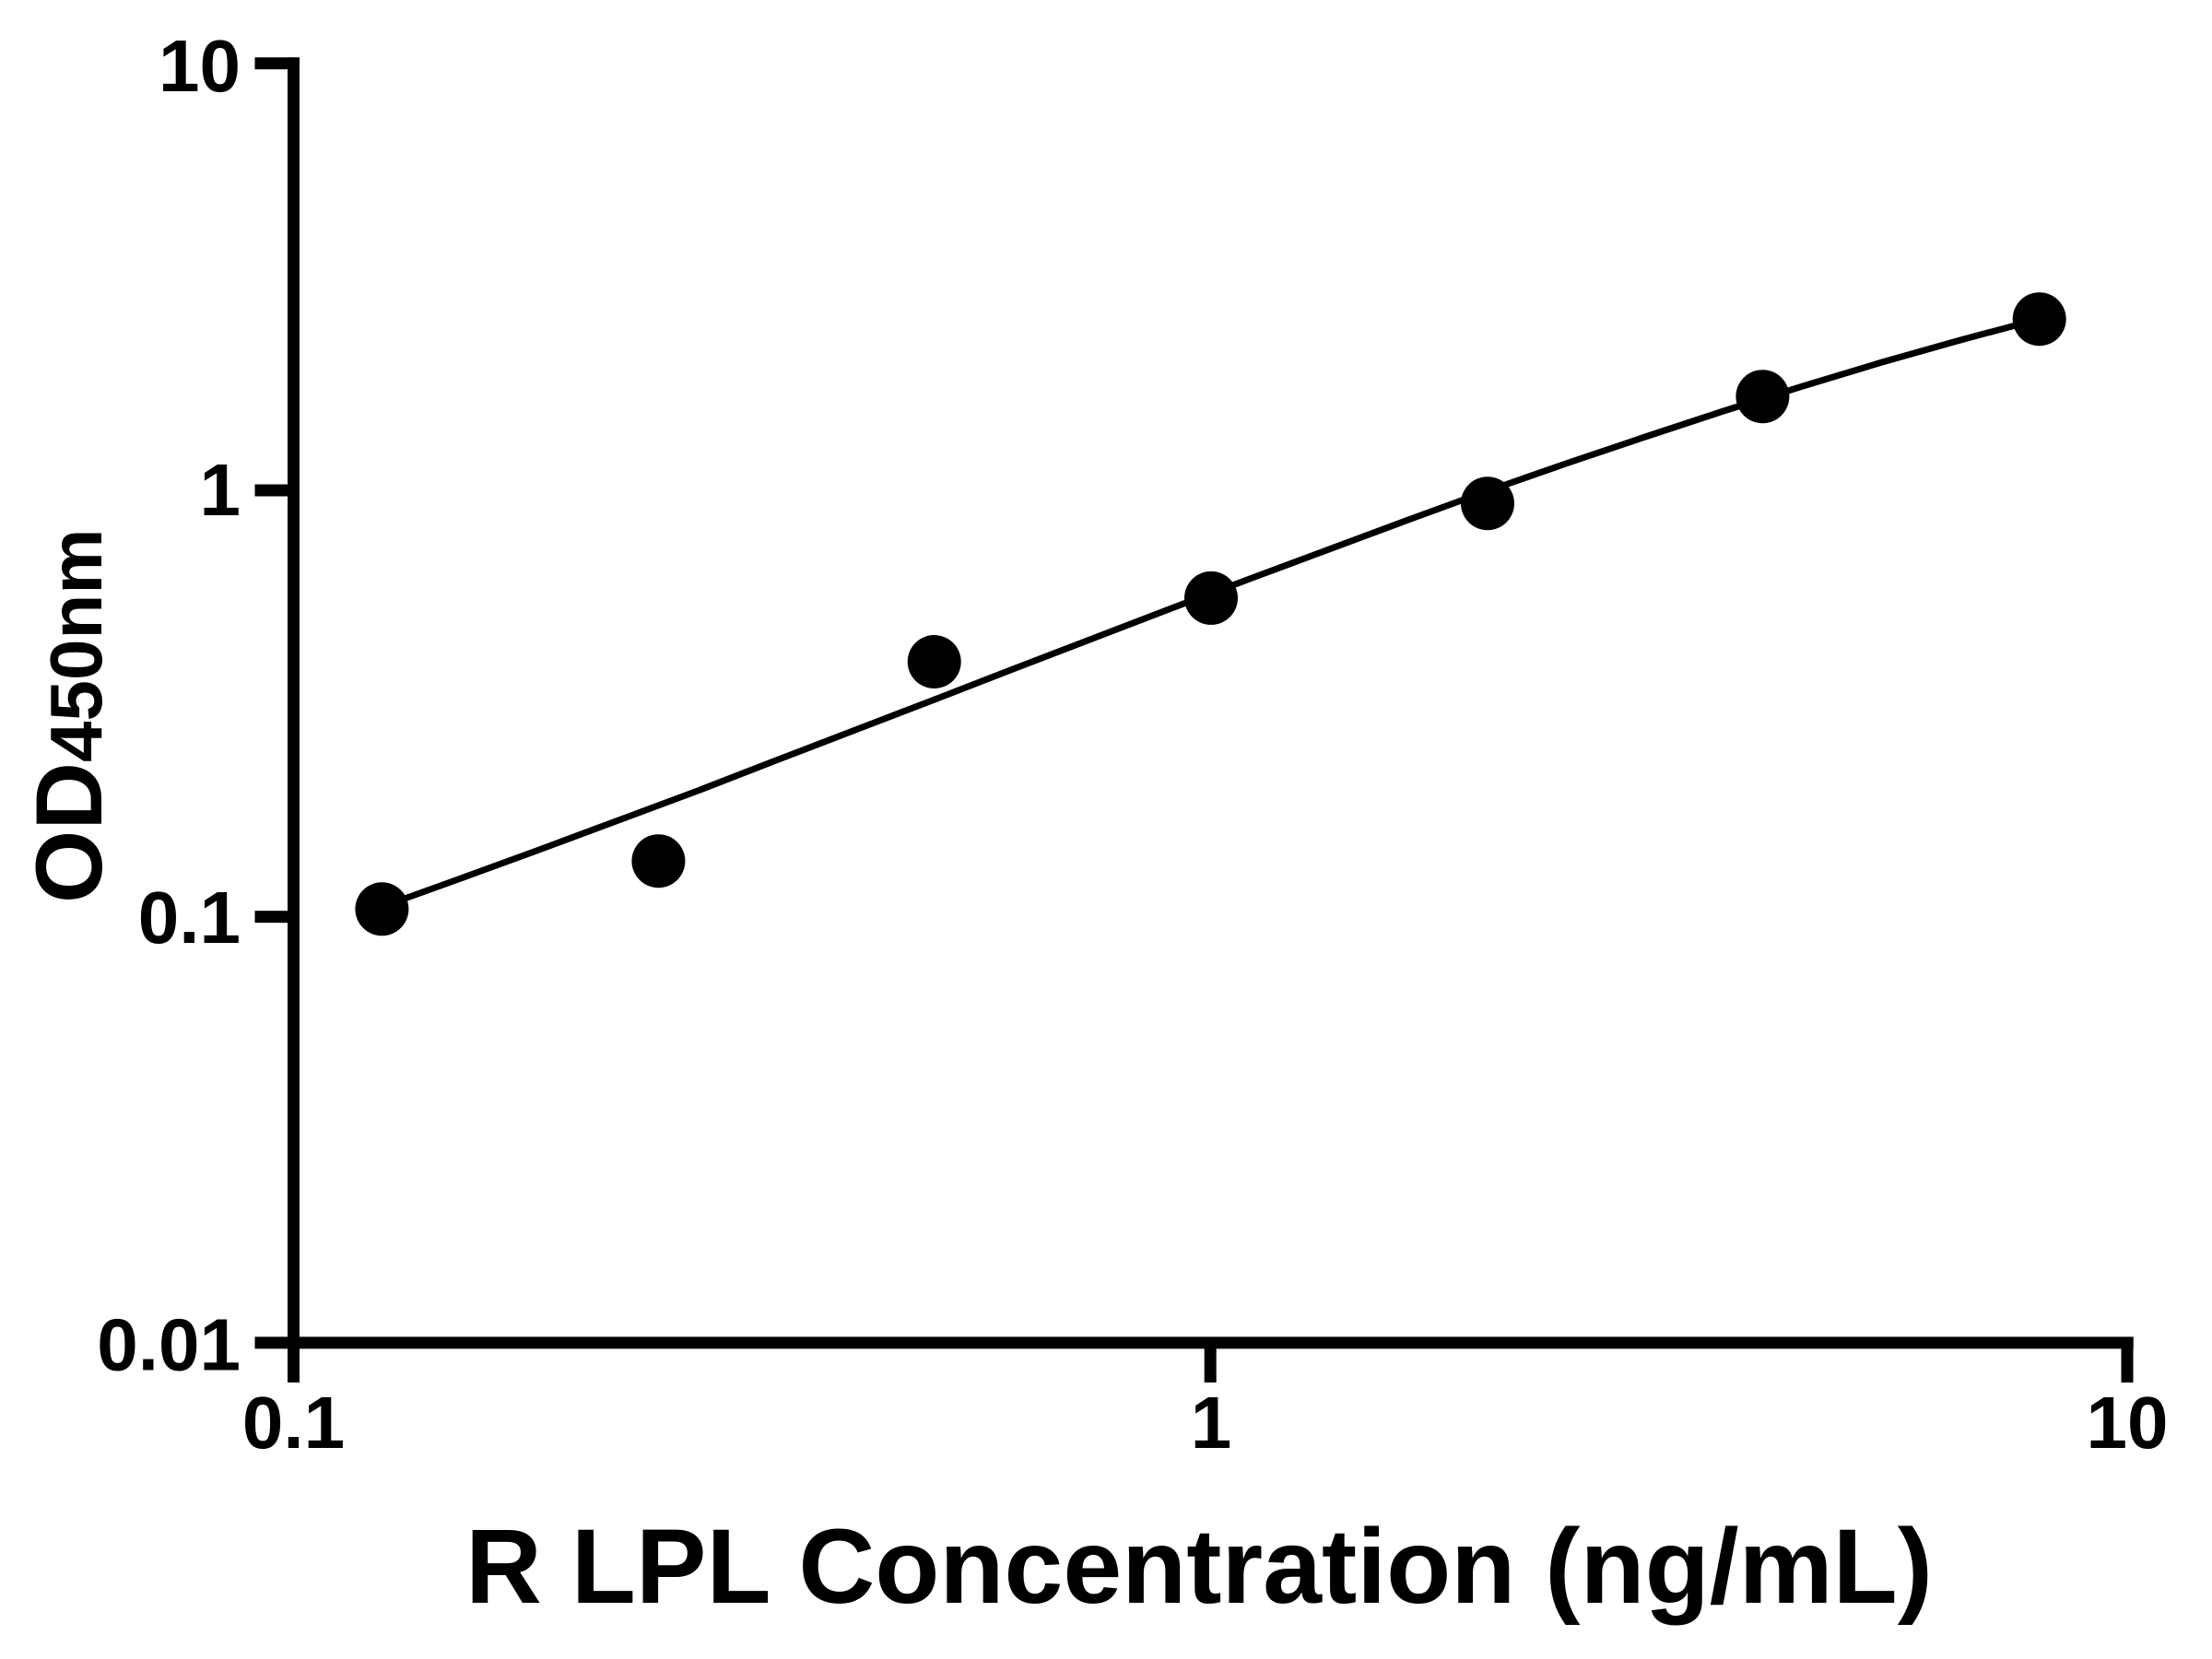  What do you see at coordinates (1199, 1567) in the screenshot?
I see `svg-text: R LPL Concentration (ng/mL)` at bounding box center [1199, 1567].